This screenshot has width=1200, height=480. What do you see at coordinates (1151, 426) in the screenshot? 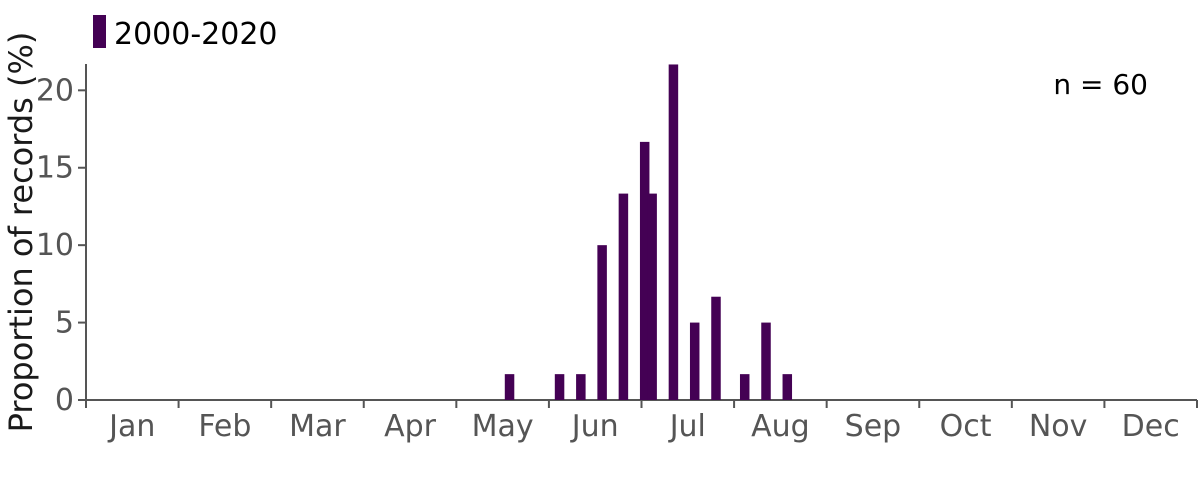
I see `x-tick-label-dec: Dec` at bounding box center [1151, 426].